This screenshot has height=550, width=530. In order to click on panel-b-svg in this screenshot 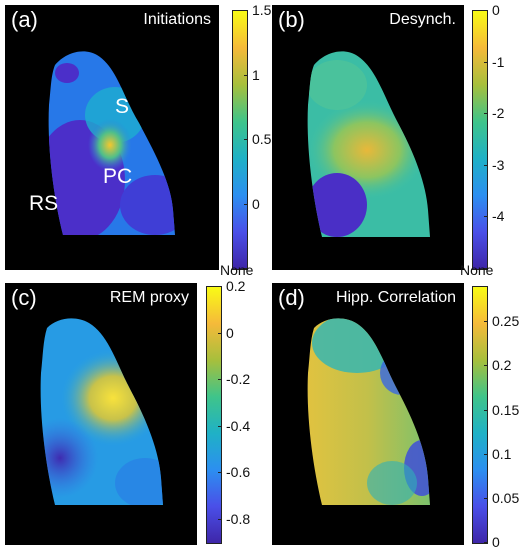, I will do `click(368, 144)`.